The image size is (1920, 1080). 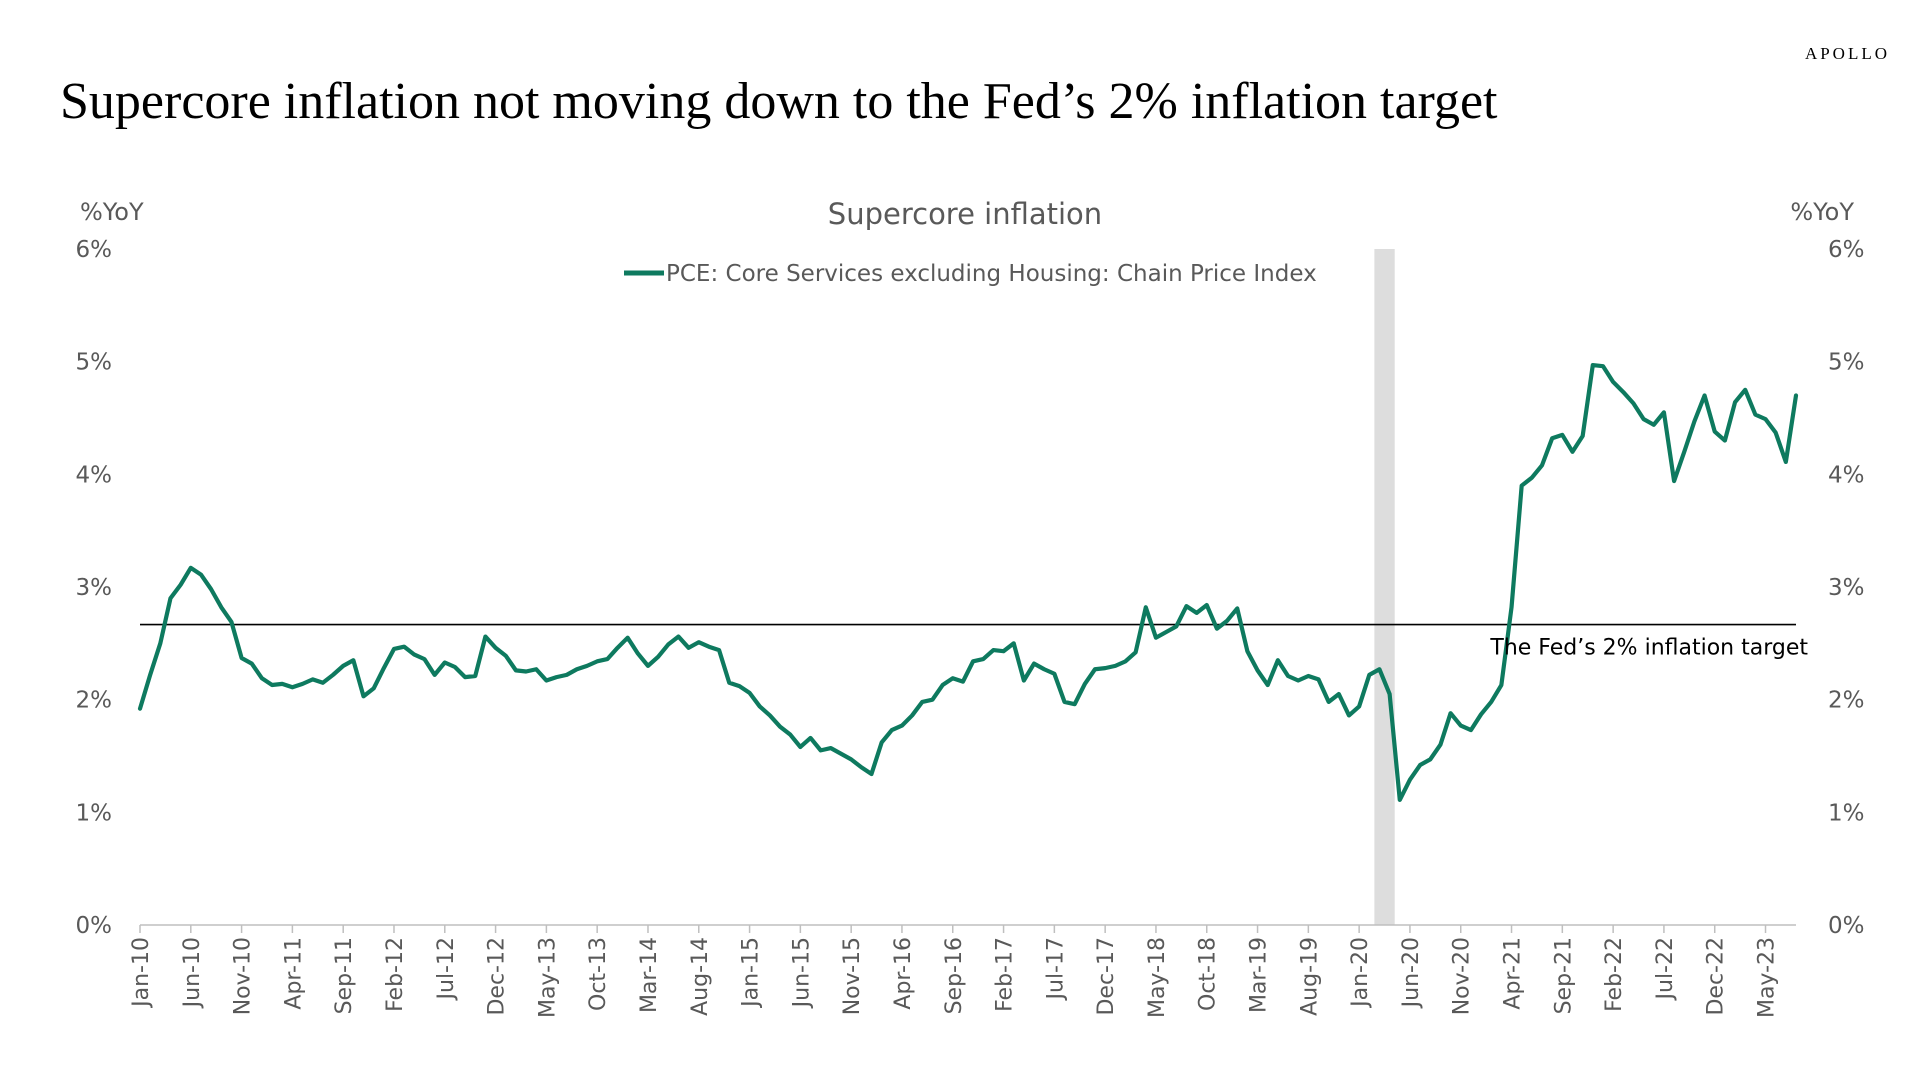 I want to click on x-tick-label: May-13, so click(x=547, y=977).